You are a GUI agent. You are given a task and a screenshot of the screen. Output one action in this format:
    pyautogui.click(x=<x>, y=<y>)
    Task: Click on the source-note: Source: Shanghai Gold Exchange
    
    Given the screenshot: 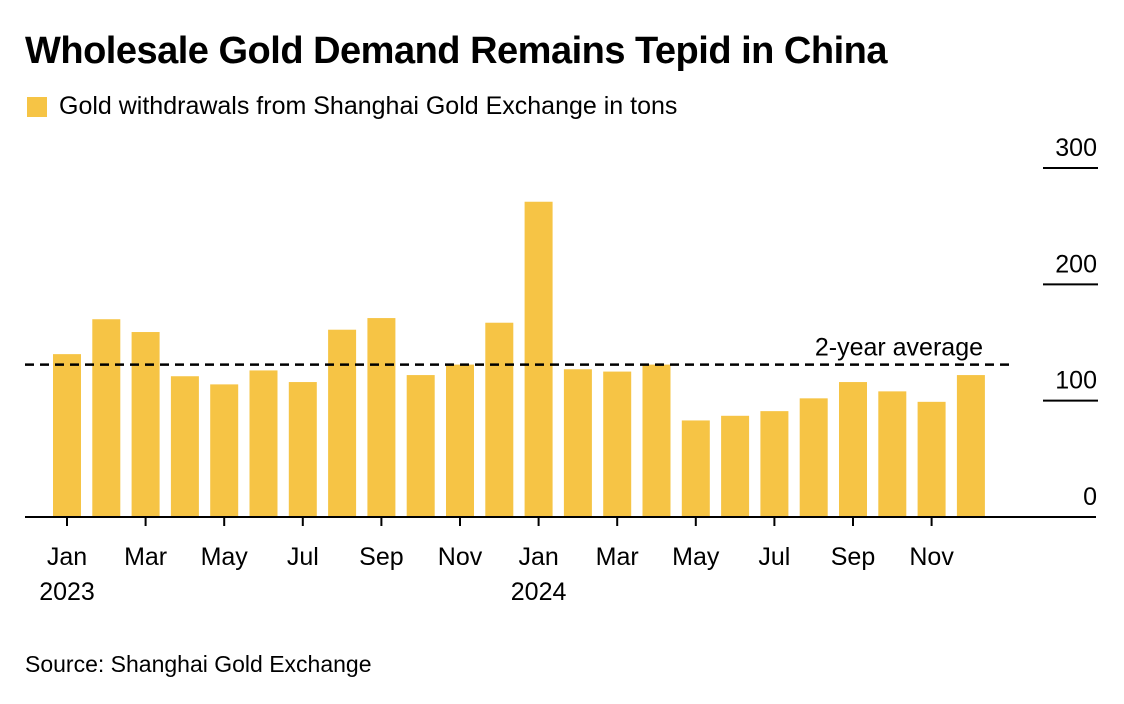 What is the action you would take?
    pyautogui.click(x=198, y=664)
    